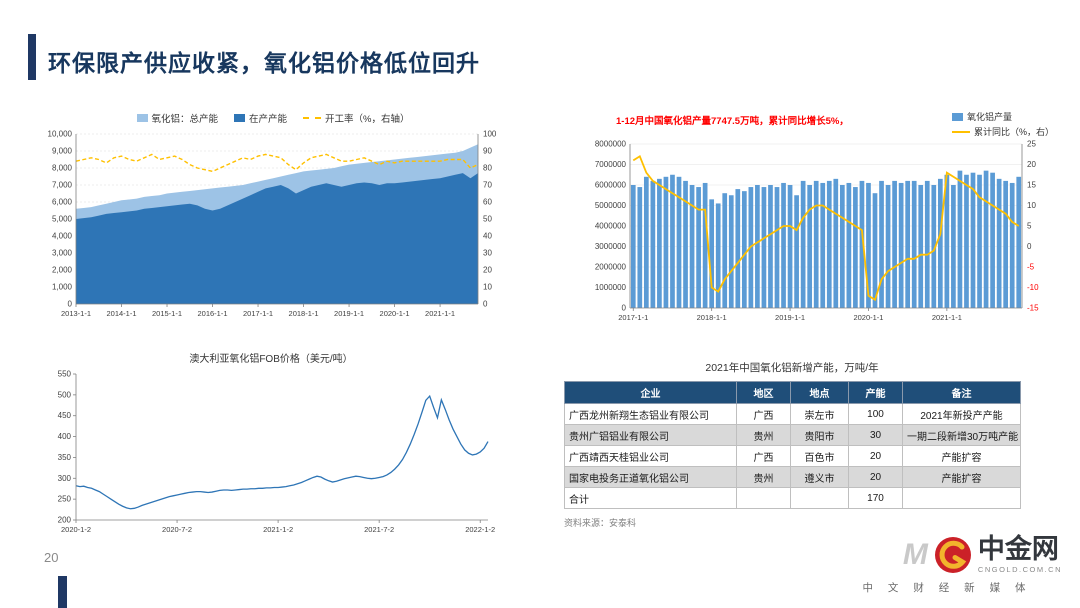 This screenshot has height=608, width=1080. Describe the element at coordinates (240, 118) in the screenshot. I see `operating-capacity-swatch-icon` at that location.